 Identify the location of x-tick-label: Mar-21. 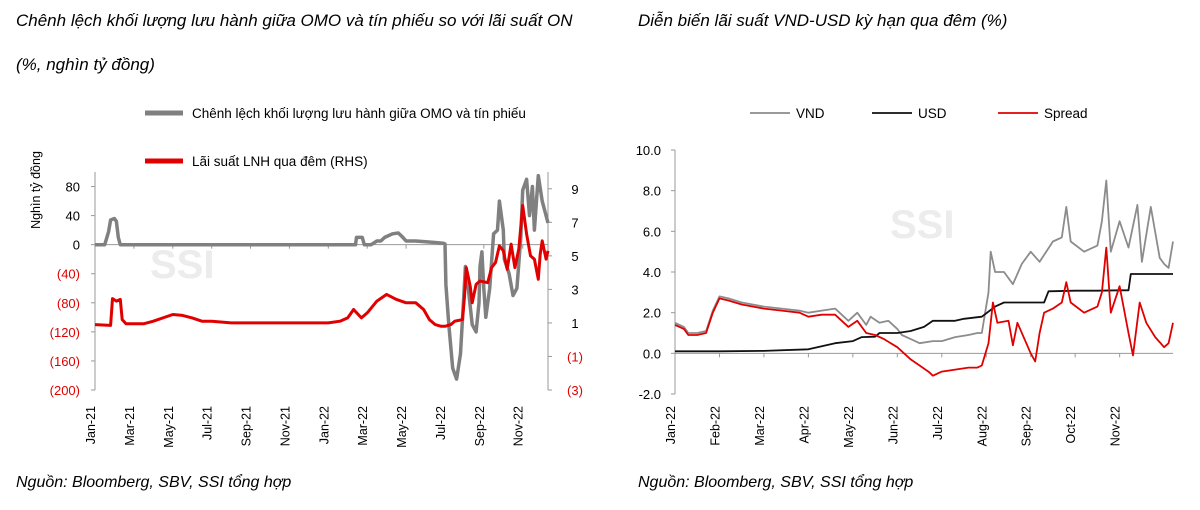
(130, 426).